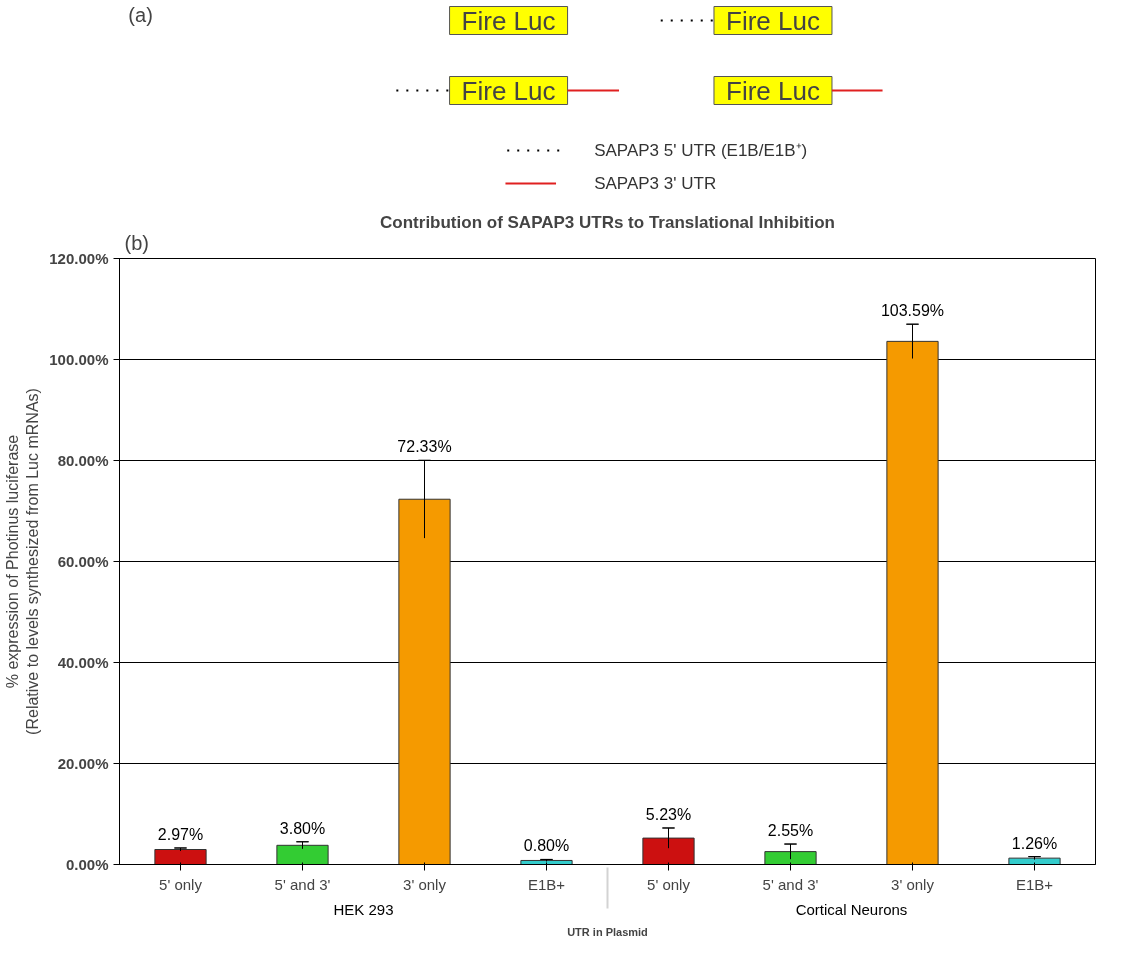 The height and width of the screenshot is (953, 1125). What do you see at coordinates (180, 834) in the screenshot?
I see `data-label: 2.97%` at bounding box center [180, 834].